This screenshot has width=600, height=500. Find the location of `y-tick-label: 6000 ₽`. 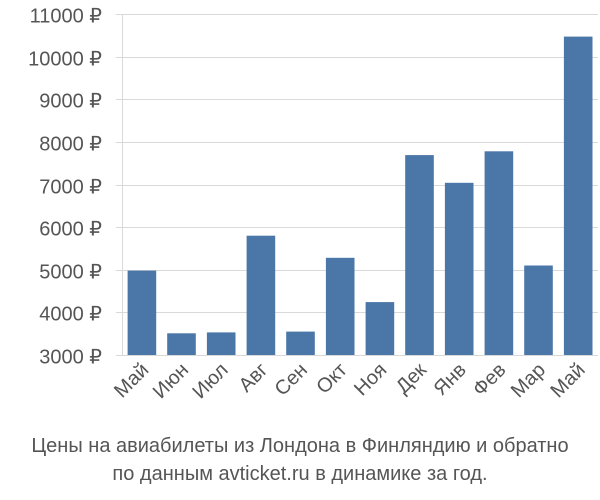

y-tick-label: 6000 ₽ is located at coordinates (70, 230).